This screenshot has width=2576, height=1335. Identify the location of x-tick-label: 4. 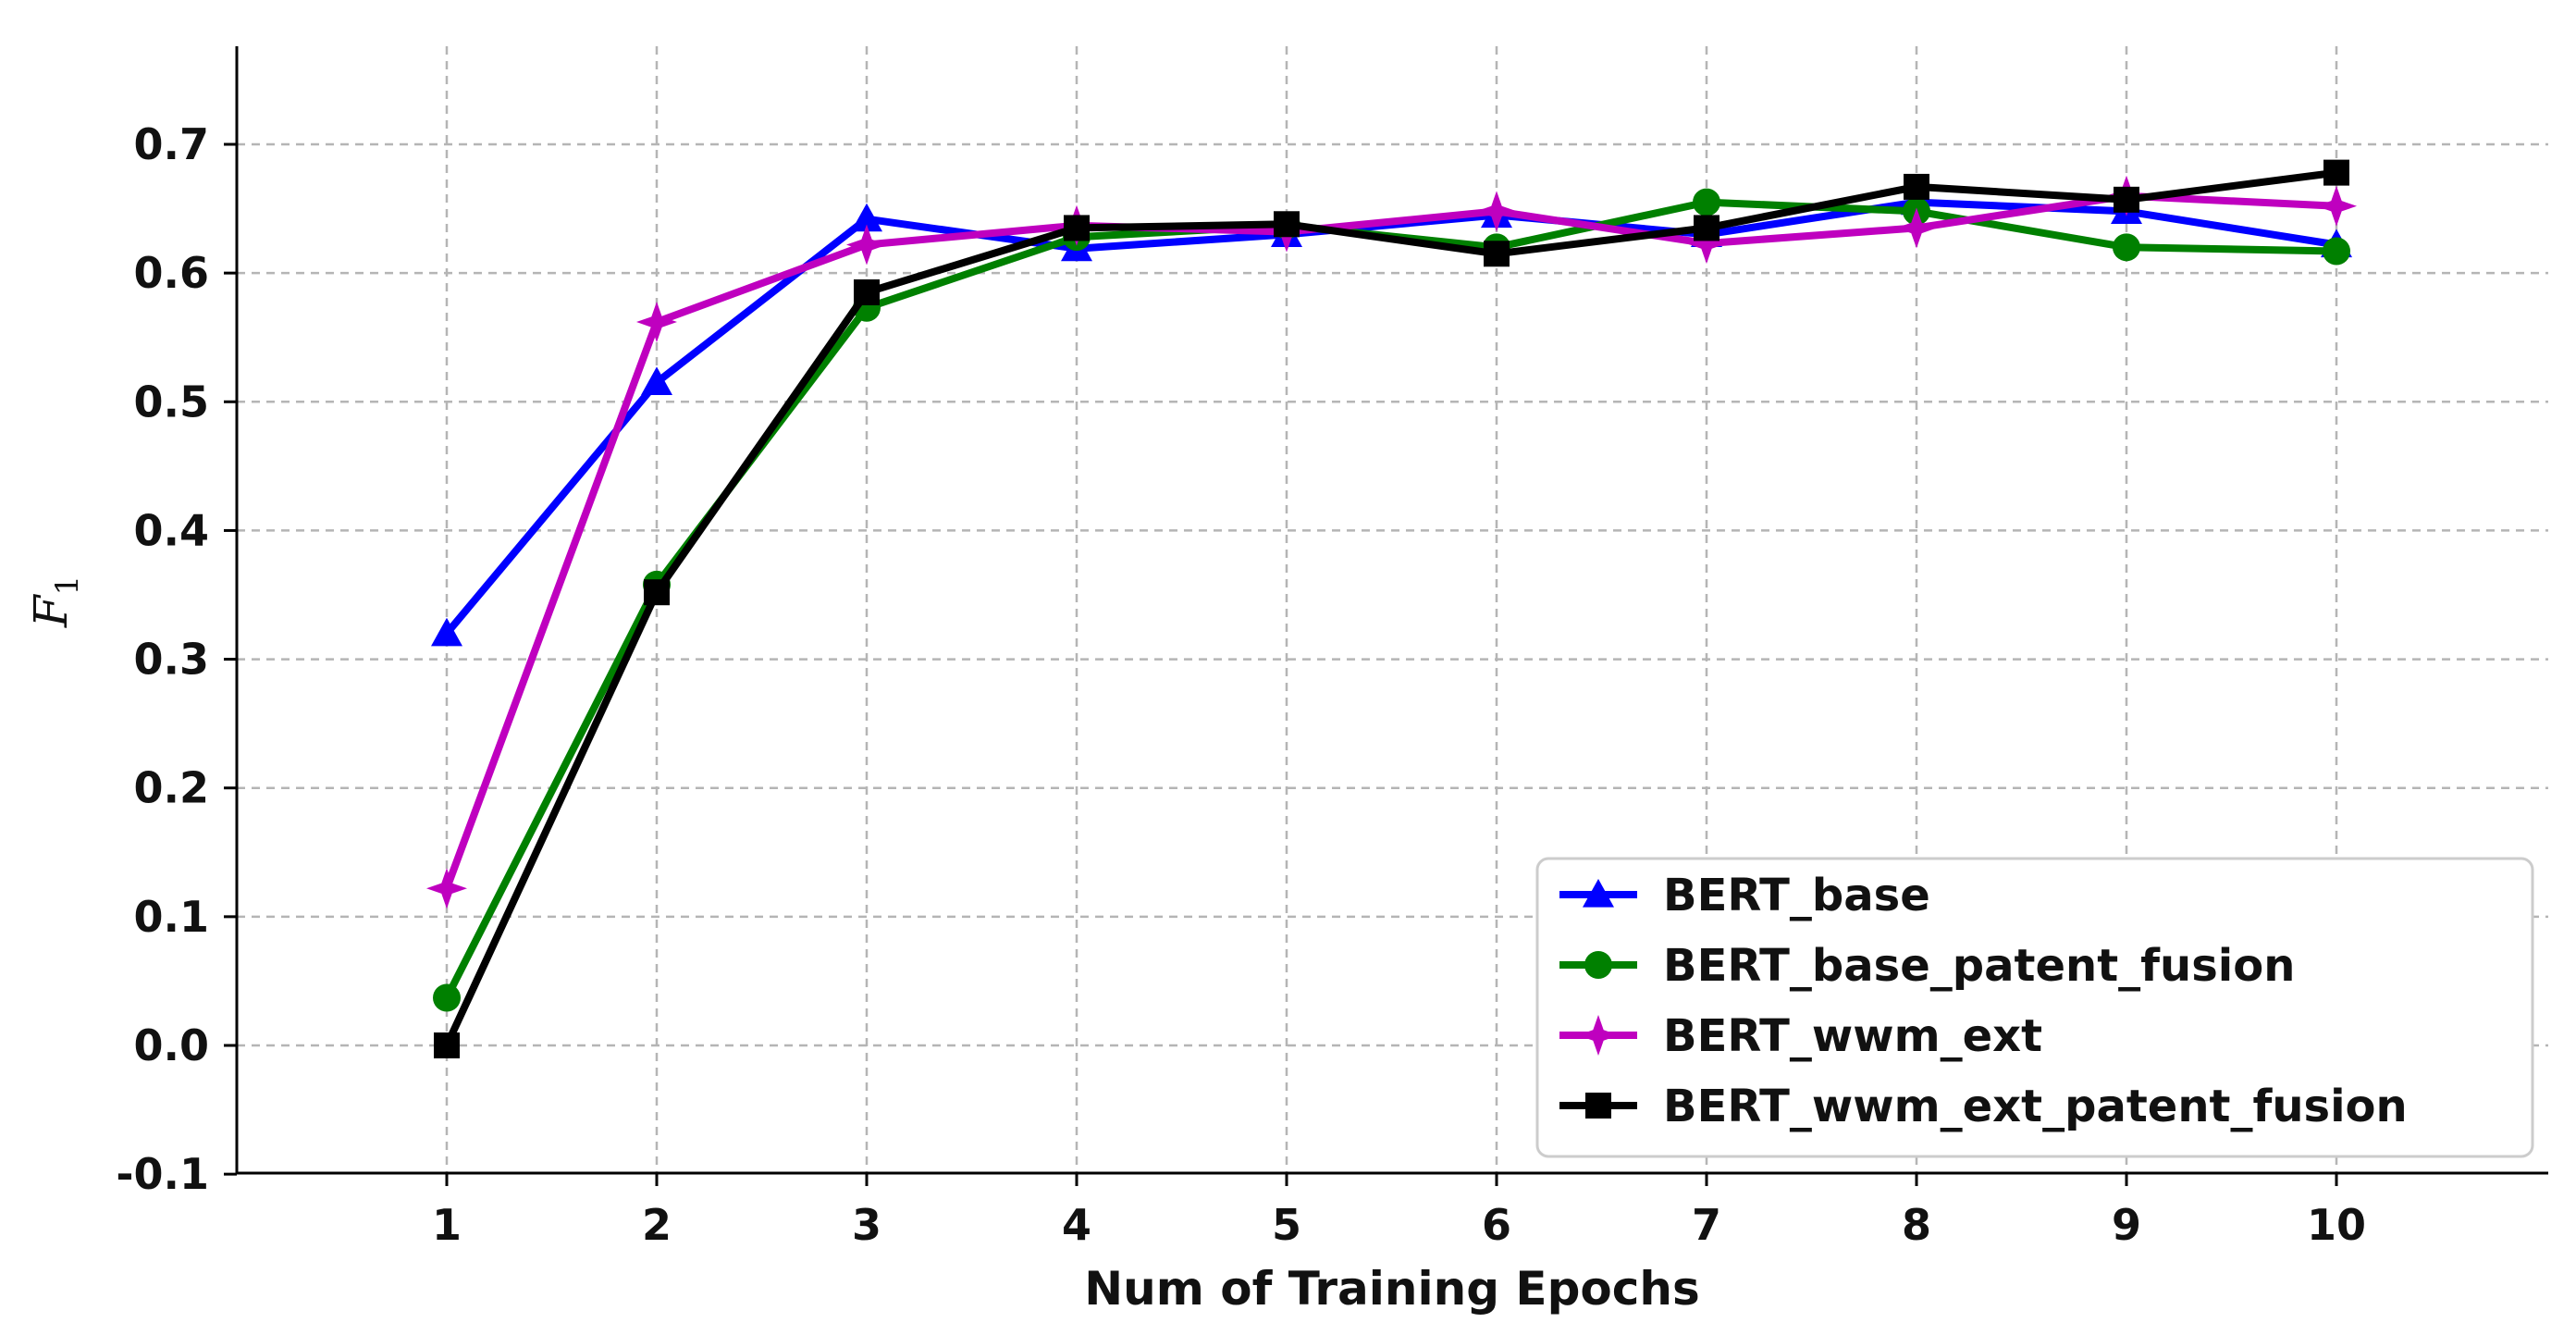
(1076, 1225).